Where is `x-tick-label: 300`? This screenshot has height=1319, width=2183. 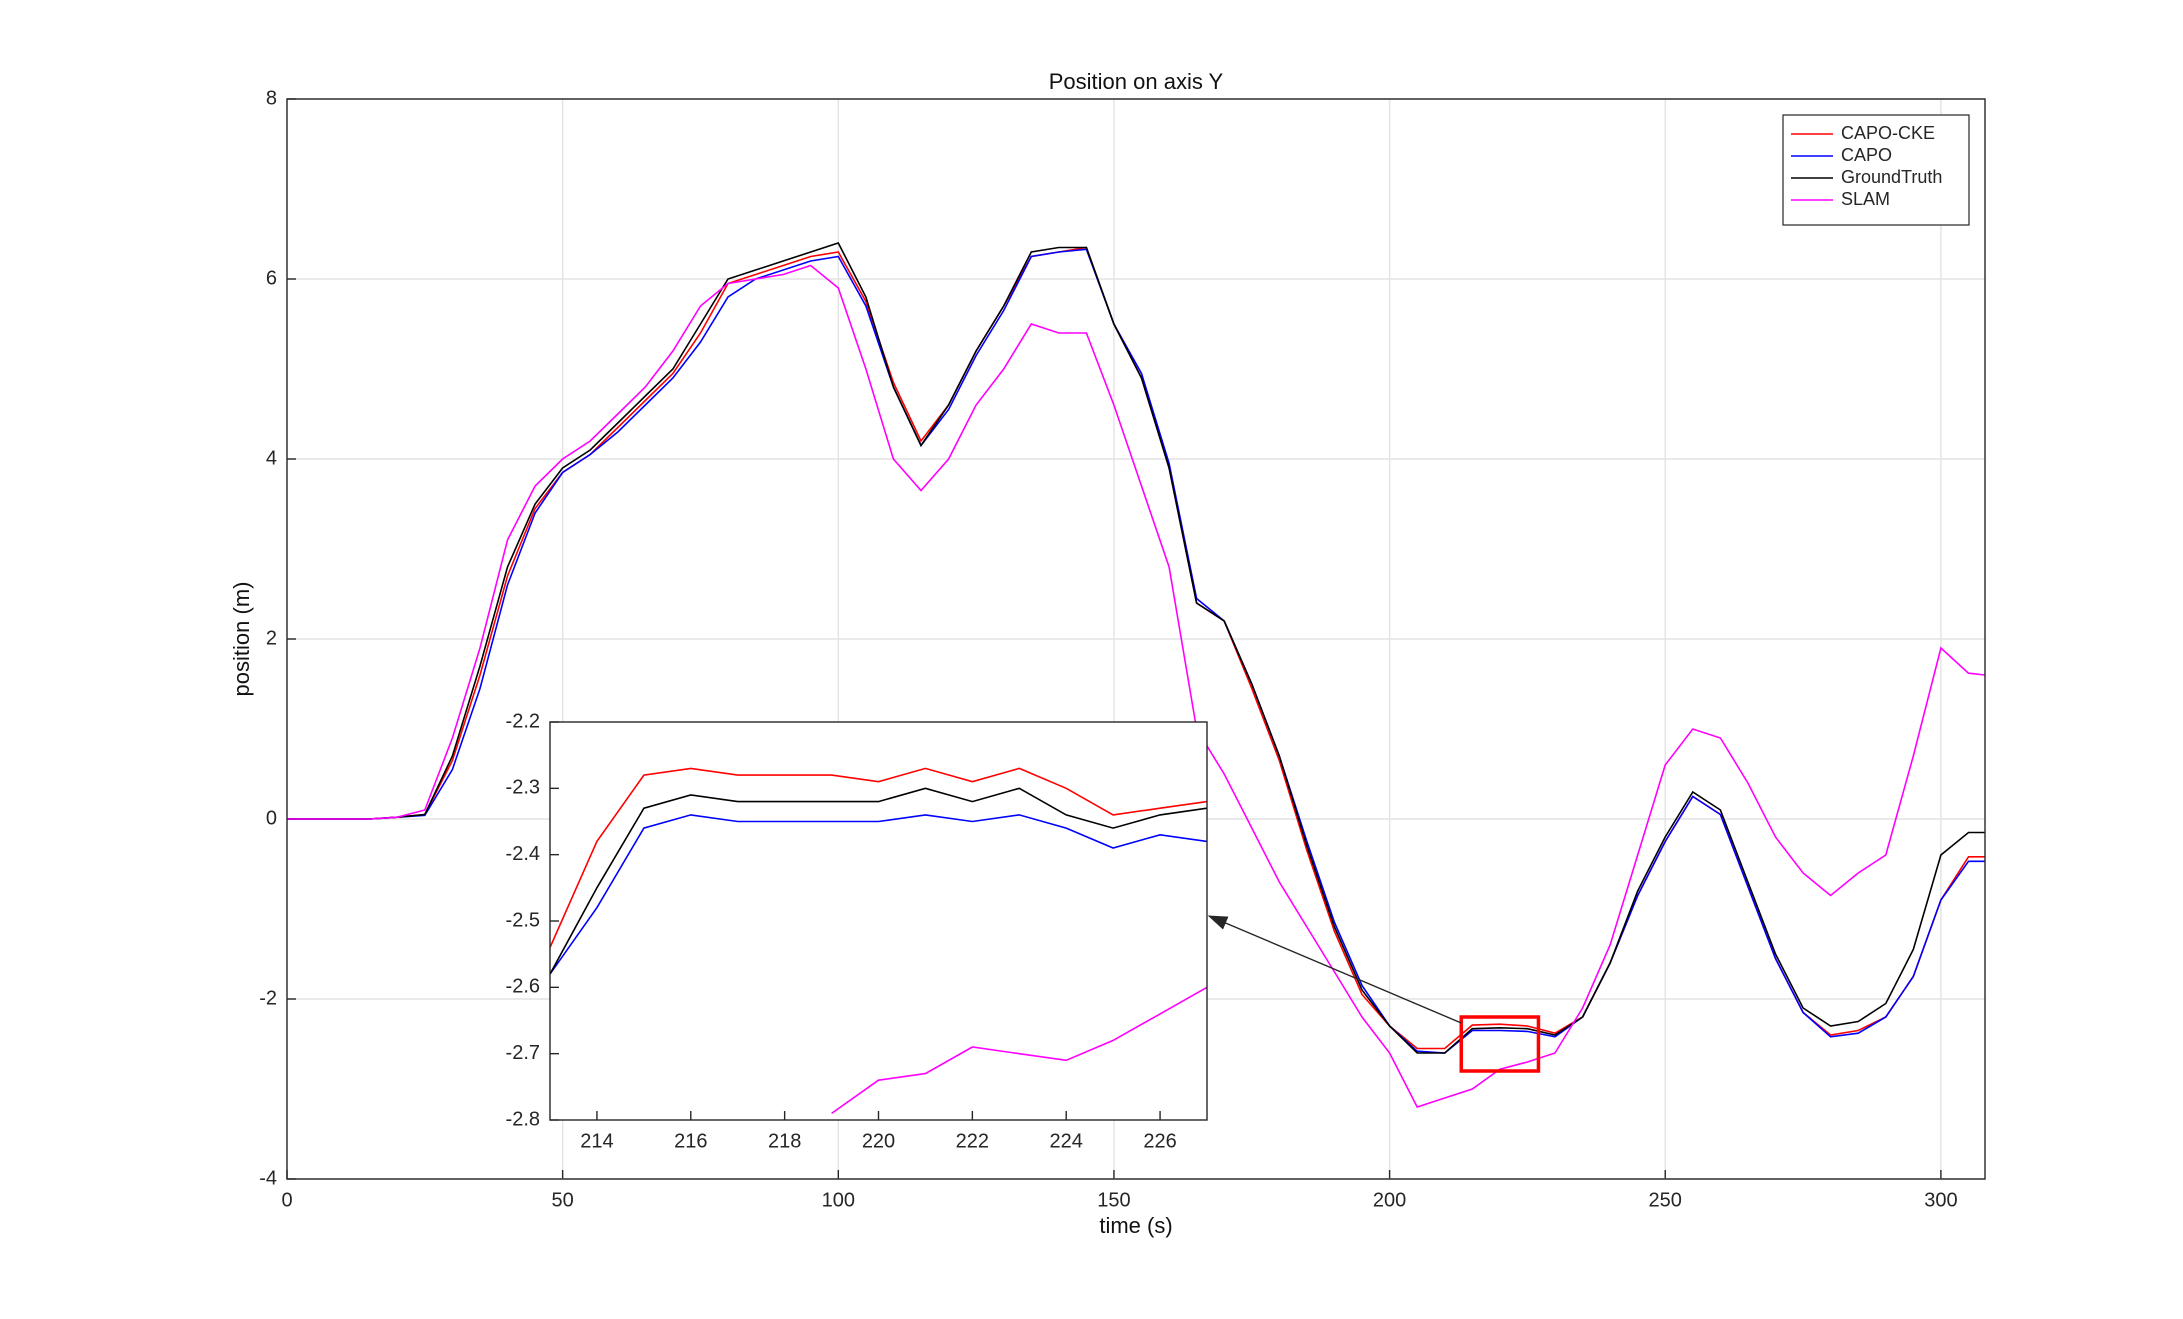
x-tick-label: 300 is located at coordinates (1940, 1200).